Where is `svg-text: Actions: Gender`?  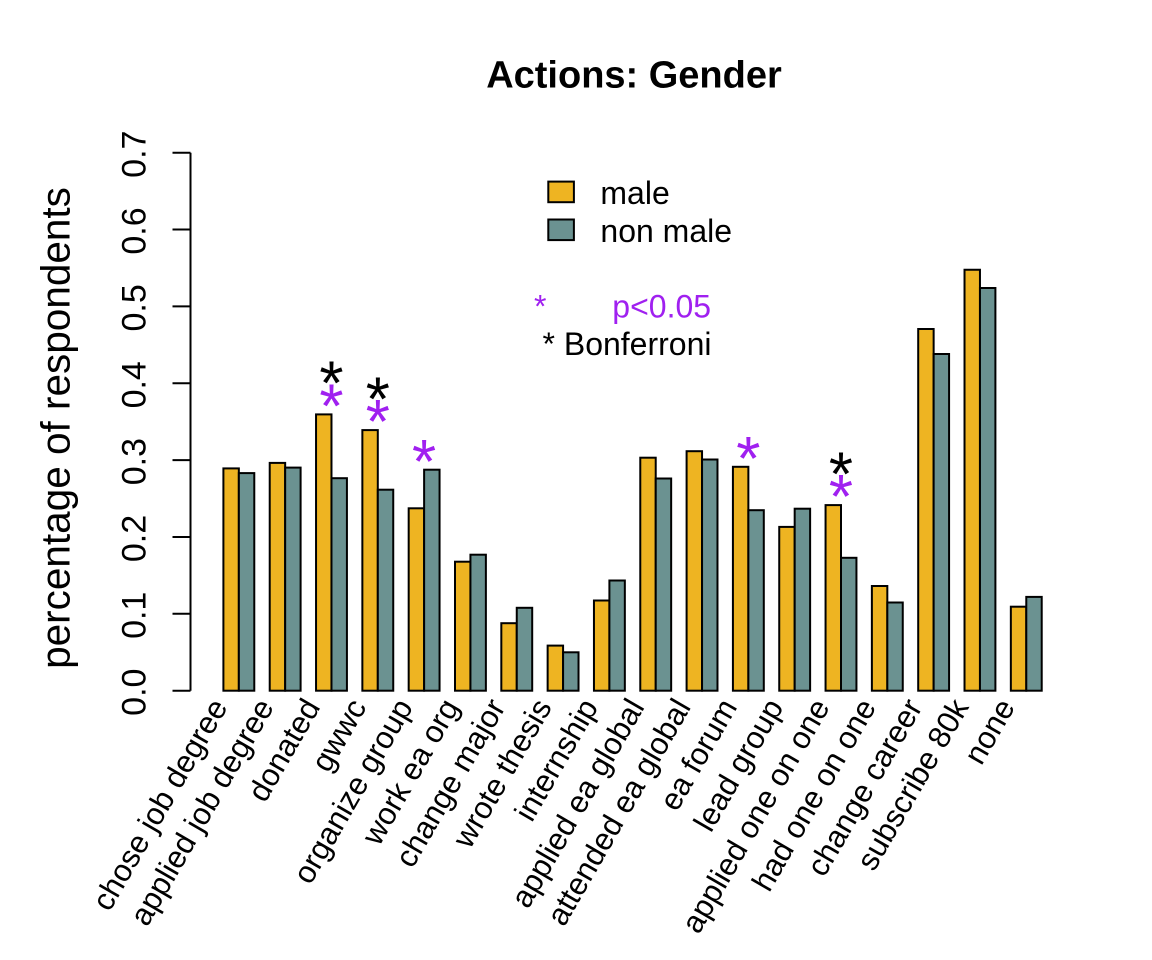 svg-text: Actions: Gender is located at coordinates (634, 76).